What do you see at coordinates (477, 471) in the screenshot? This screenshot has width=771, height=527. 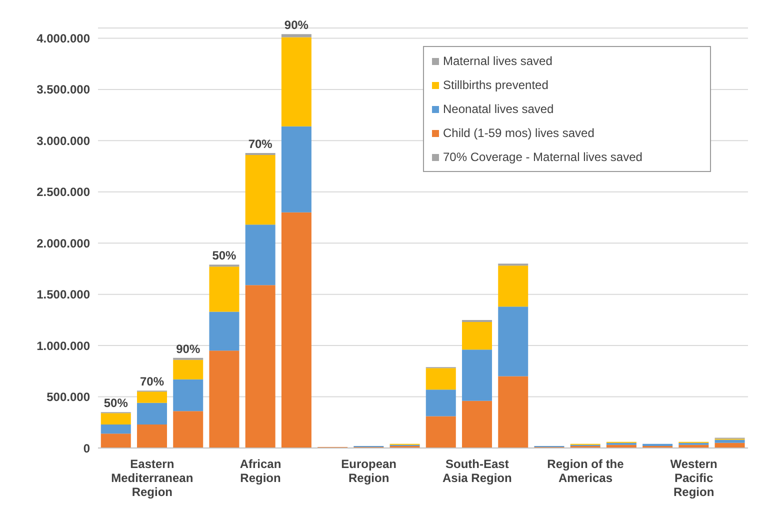 I see `x-tick-label: South-East Asia Region` at bounding box center [477, 471].